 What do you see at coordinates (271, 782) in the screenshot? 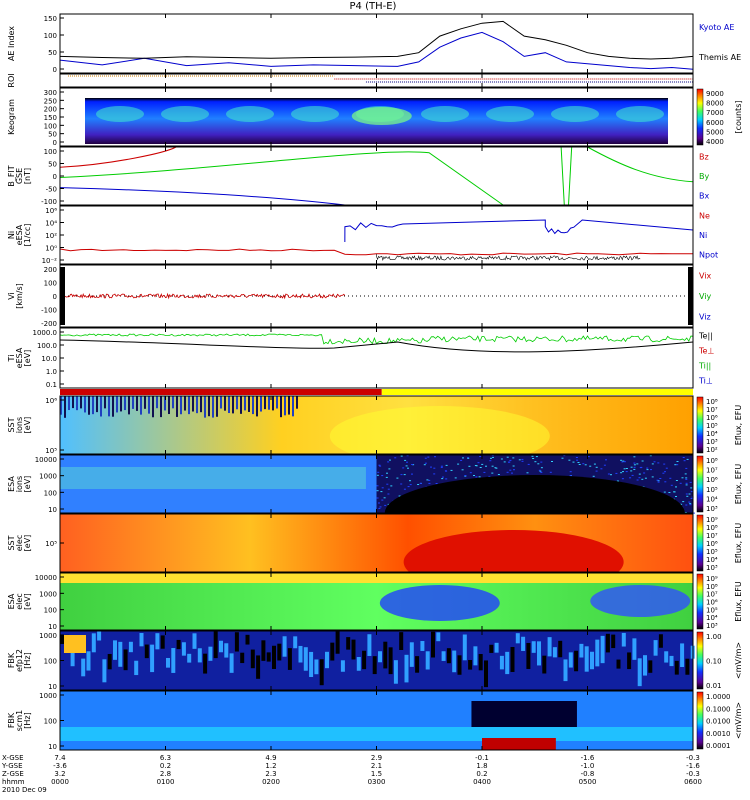
I see `time-label: 0200` at bounding box center [271, 782].